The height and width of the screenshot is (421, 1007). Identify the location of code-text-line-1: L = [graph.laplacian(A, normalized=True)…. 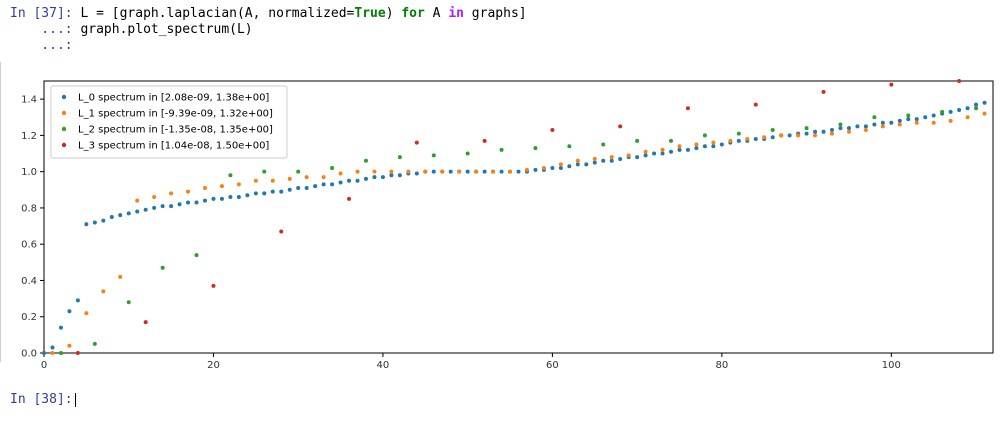
(299, 13).